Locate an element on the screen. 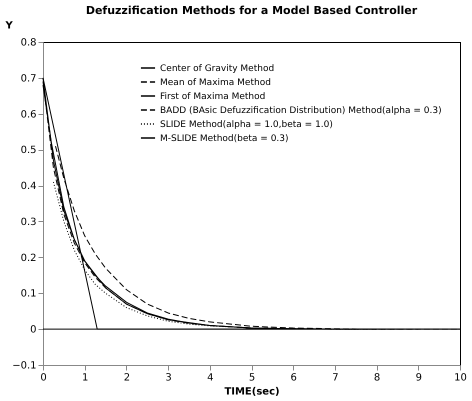 This screenshot has width=472, height=401. y-tick-label: 0.8 is located at coordinates (28, 43).